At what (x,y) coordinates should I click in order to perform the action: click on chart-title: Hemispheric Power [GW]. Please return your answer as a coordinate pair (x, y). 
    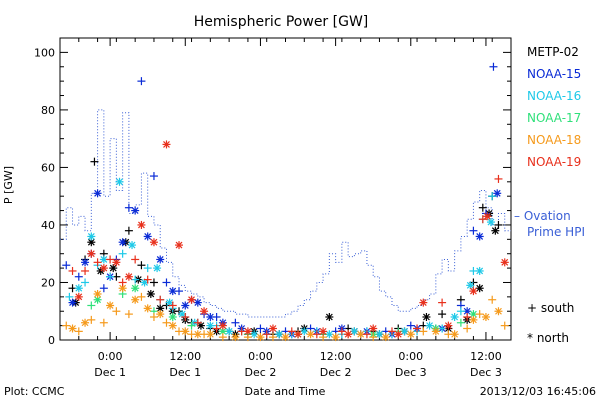
    Looking at the image, I should click on (281, 22).